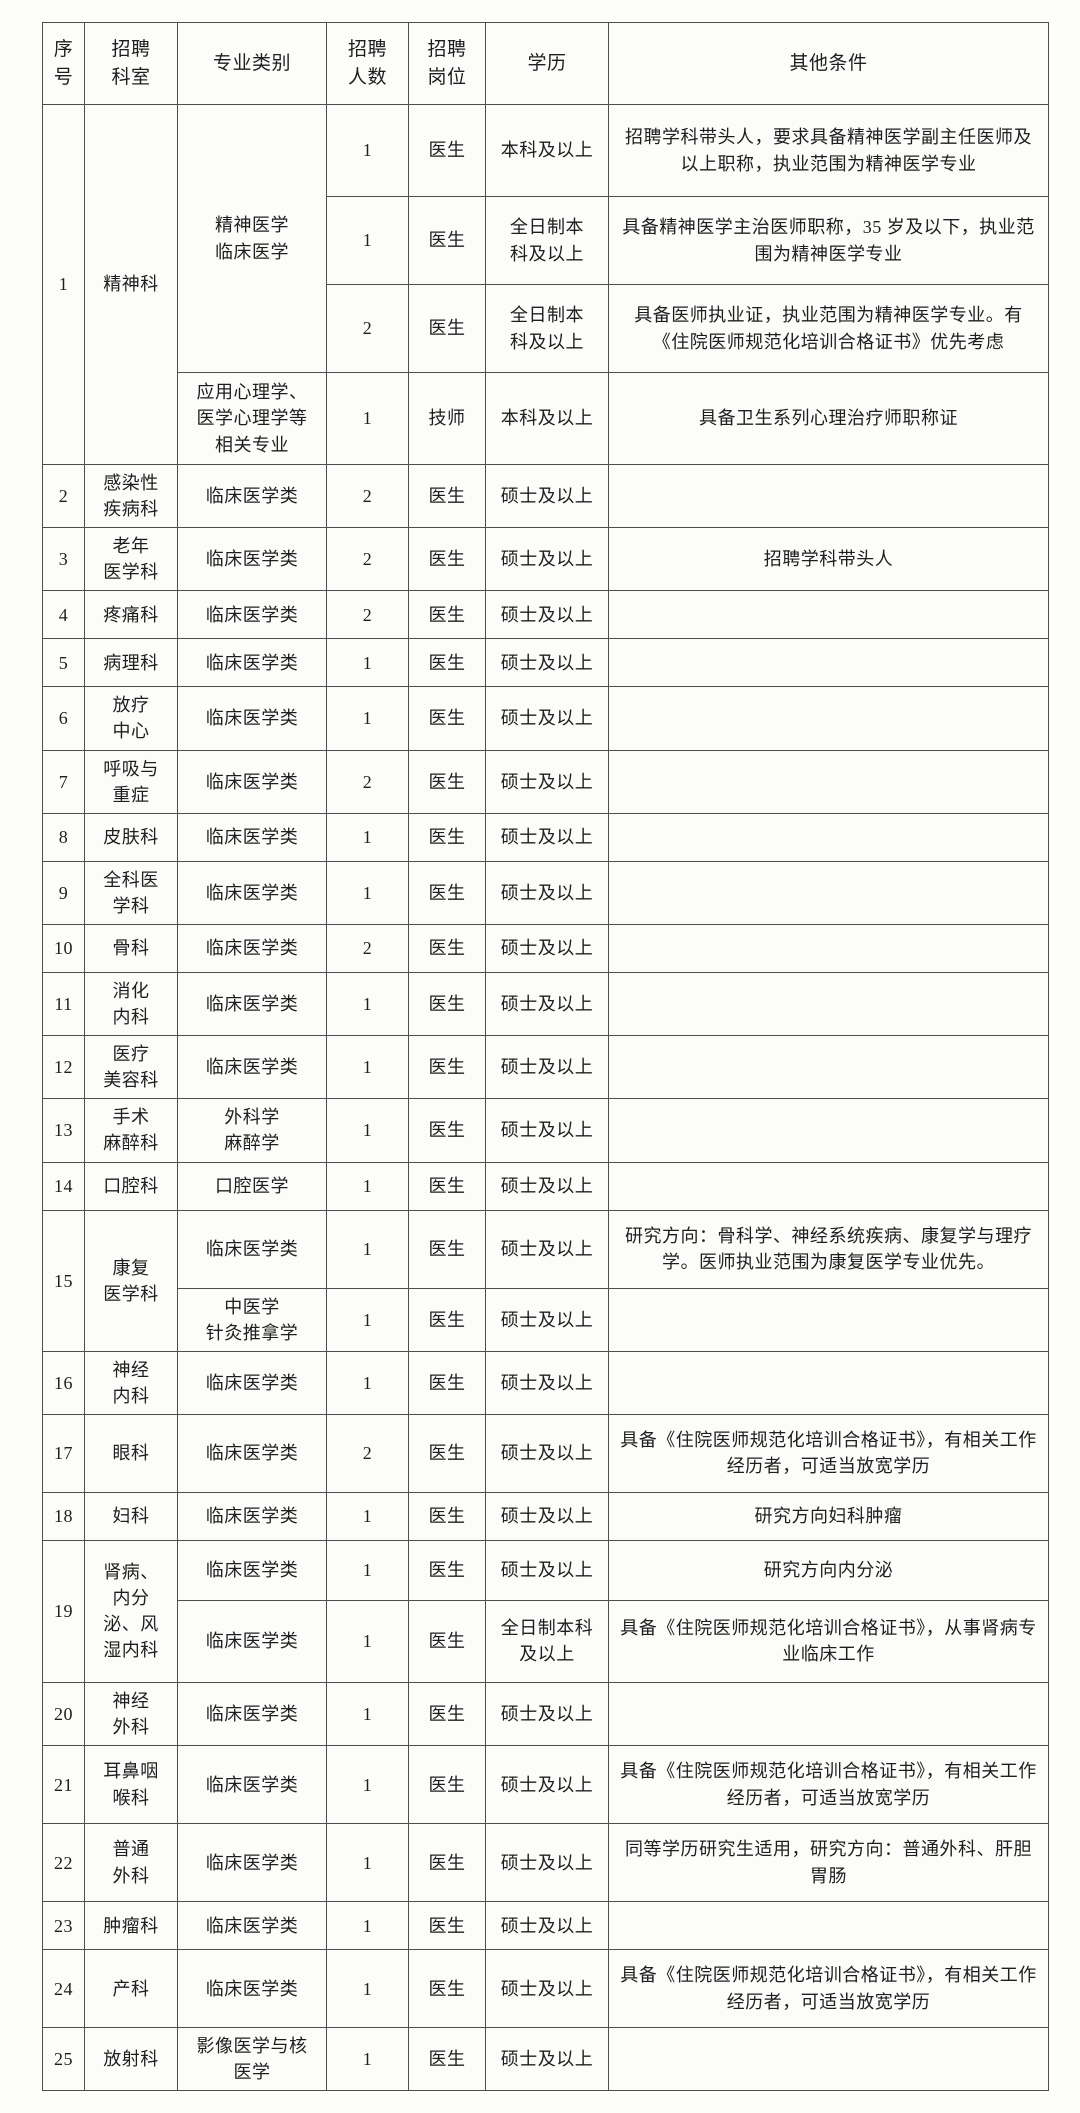 This screenshot has height=2113, width=1080. I want to click on cell-other-conditions: 具备《住院医师规范化培训合格证书》，从事肾病专业临床工作, so click(828, 1641).